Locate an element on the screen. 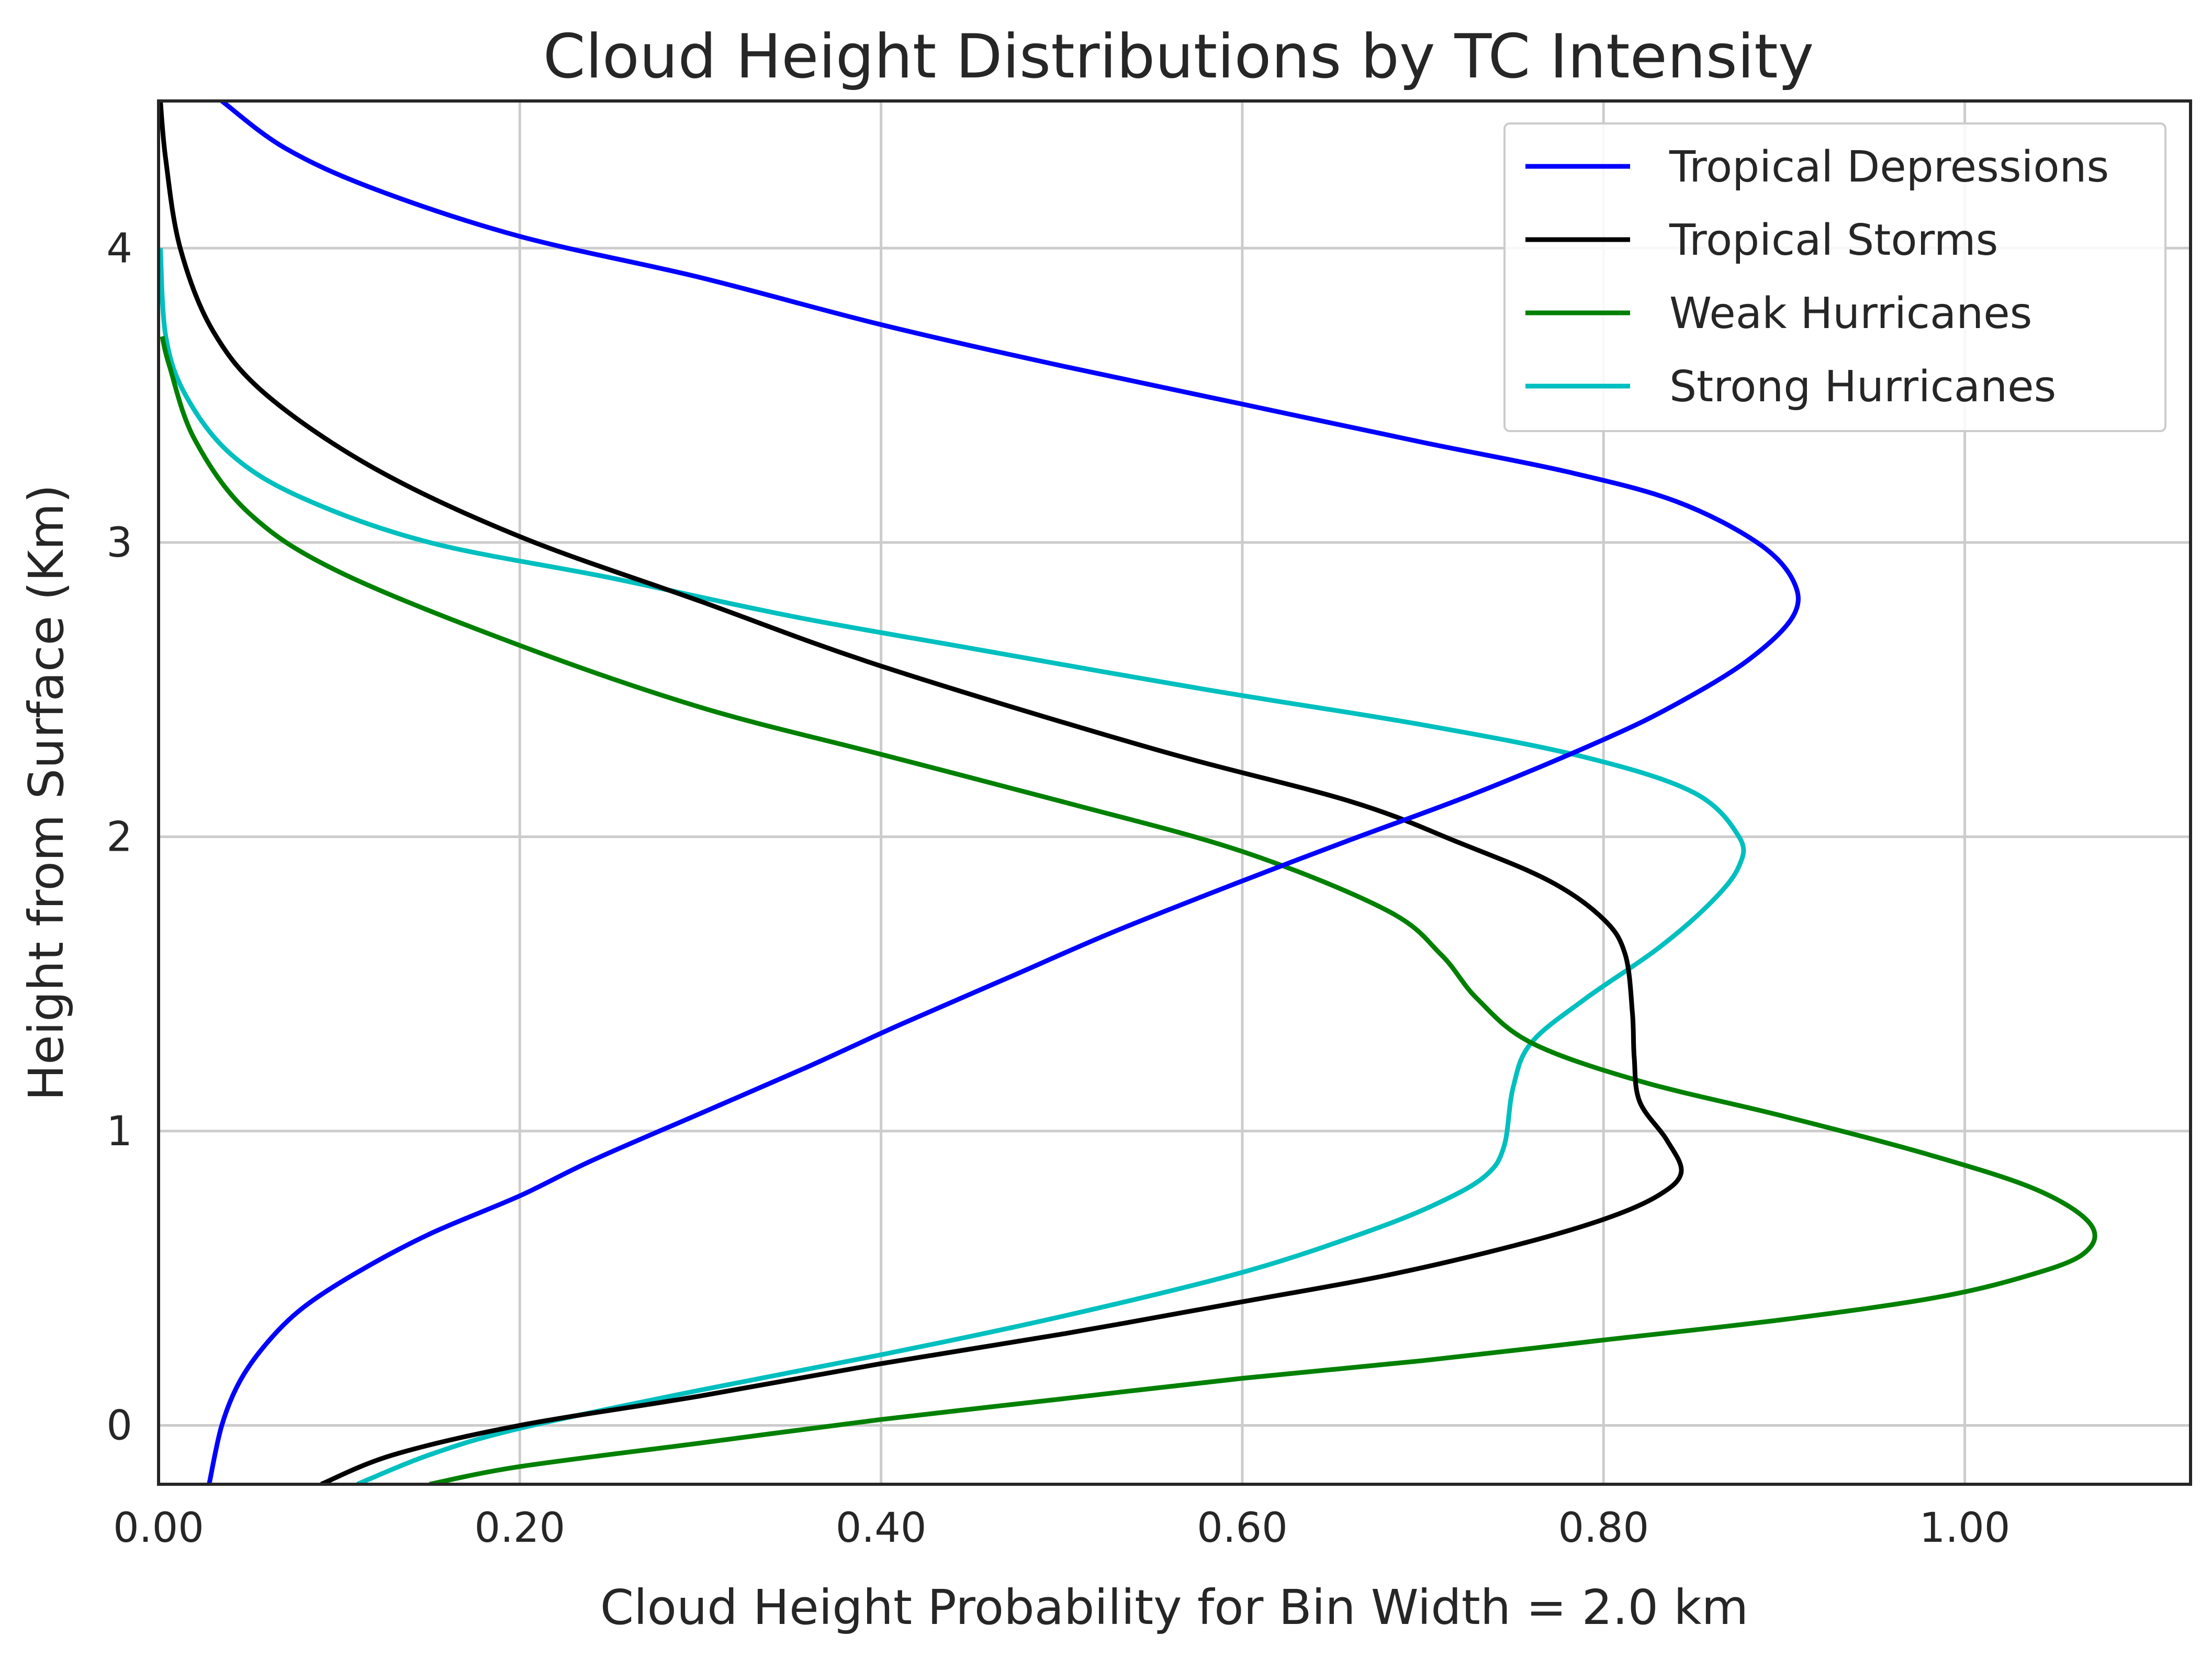 Image resolution: width=2212 pixels, height=1659 pixels. x-tick-label: 1.00 is located at coordinates (1965, 1528).